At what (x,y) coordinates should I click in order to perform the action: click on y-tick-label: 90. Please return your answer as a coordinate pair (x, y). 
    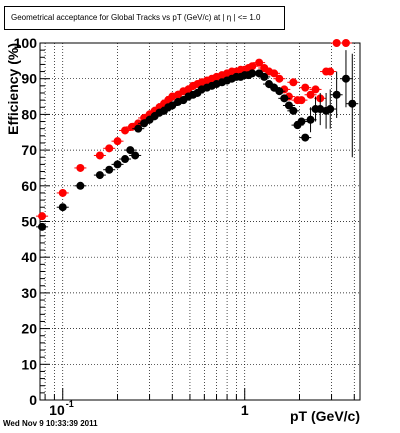
    Looking at the image, I should click on (29, 79).